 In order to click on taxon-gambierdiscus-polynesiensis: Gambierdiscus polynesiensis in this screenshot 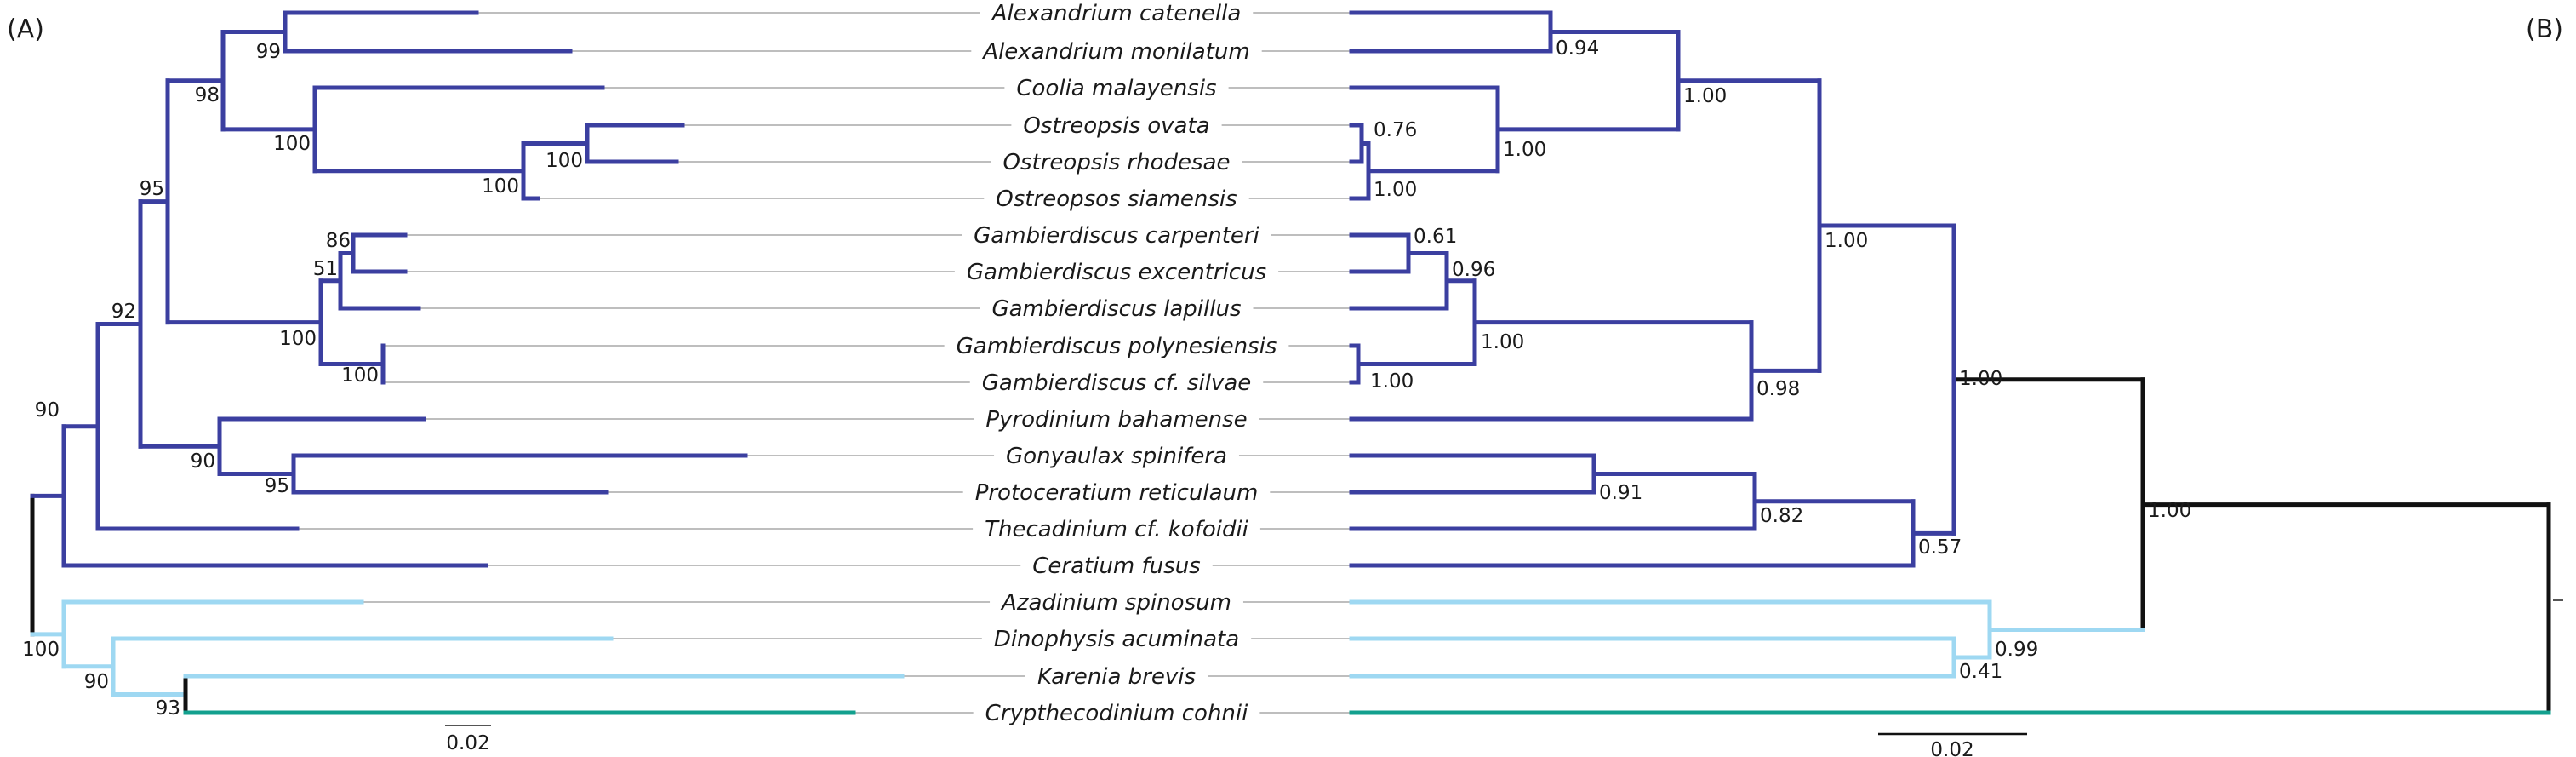, I will do `click(1117, 346)`.